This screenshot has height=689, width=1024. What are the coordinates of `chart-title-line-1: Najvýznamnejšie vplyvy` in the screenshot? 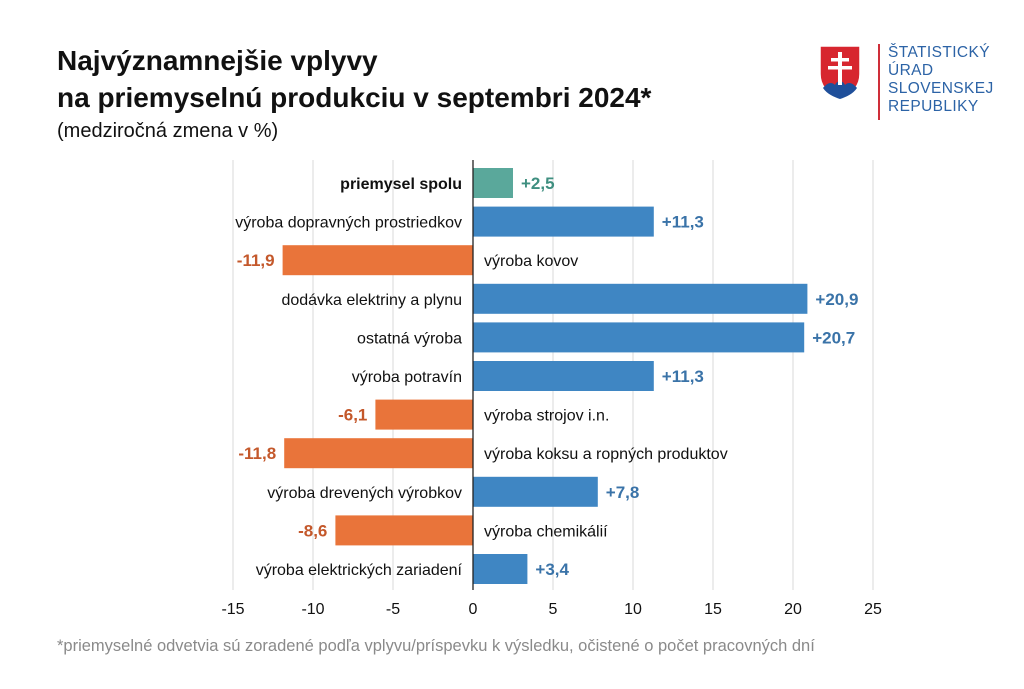 It's located at (217, 60).